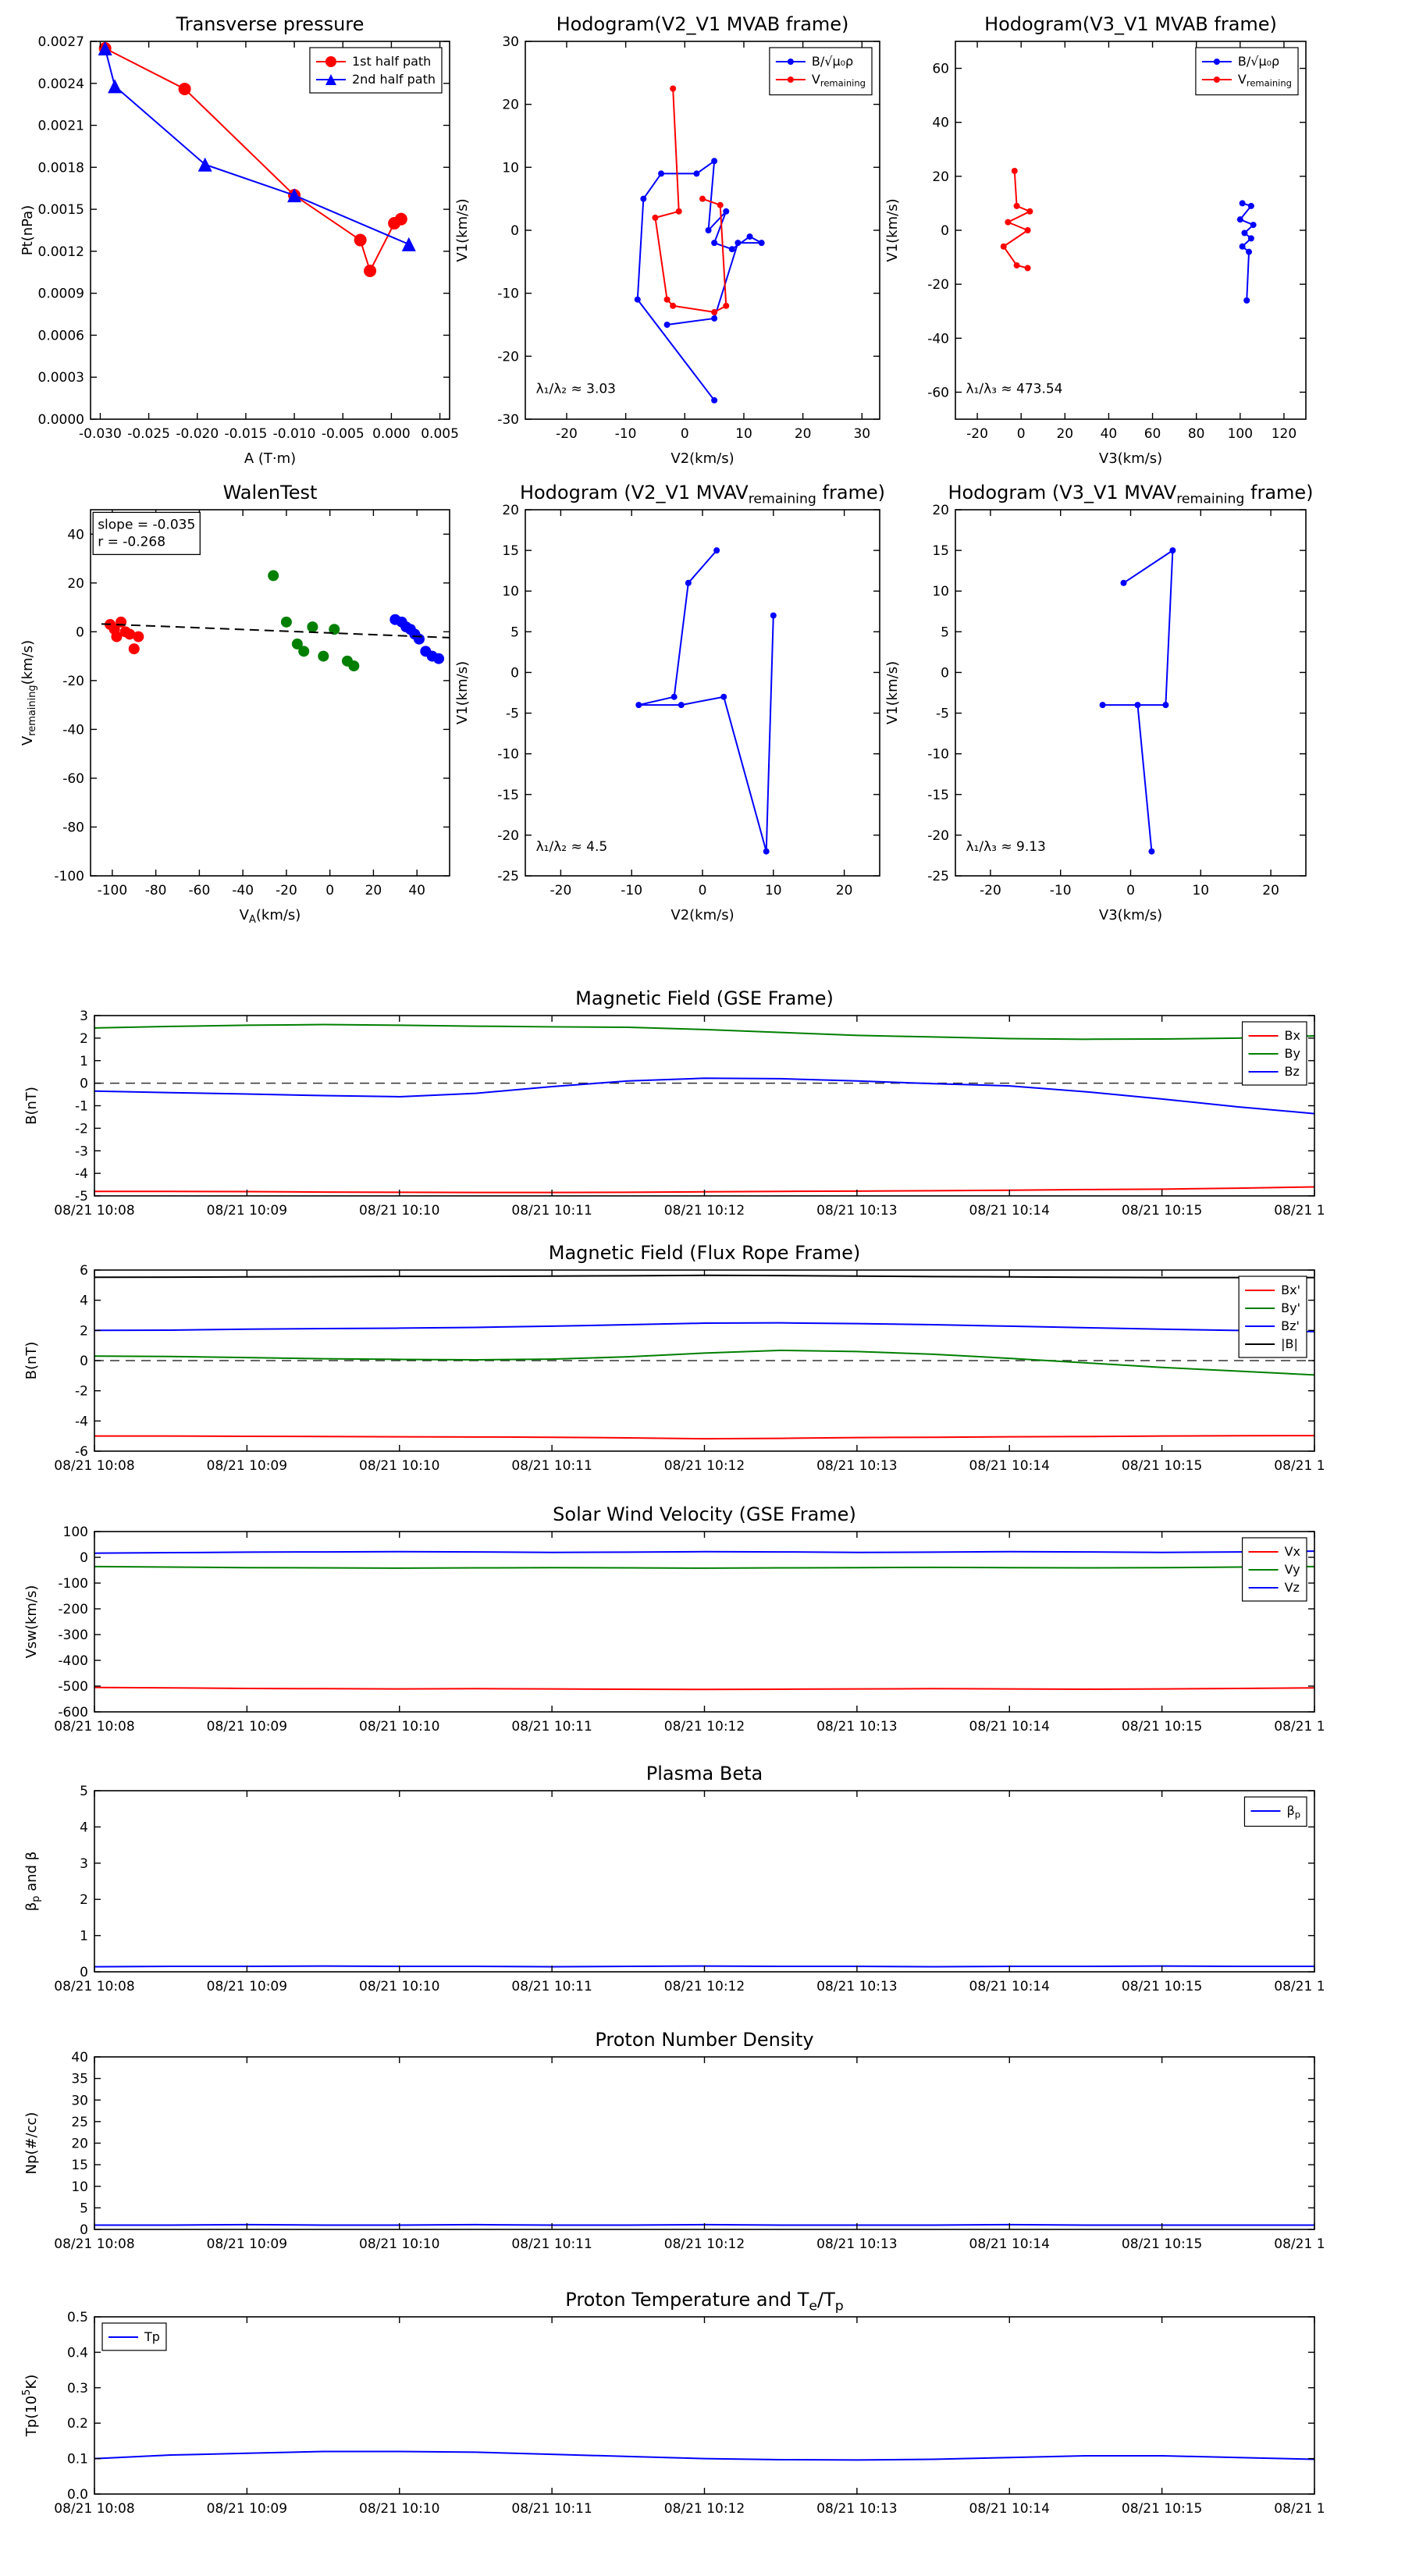 The width and height of the screenshot is (1405, 2576). What do you see at coordinates (94, 1986) in the screenshot?
I see `svg-text: 08/21 10:08` at bounding box center [94, 1986].